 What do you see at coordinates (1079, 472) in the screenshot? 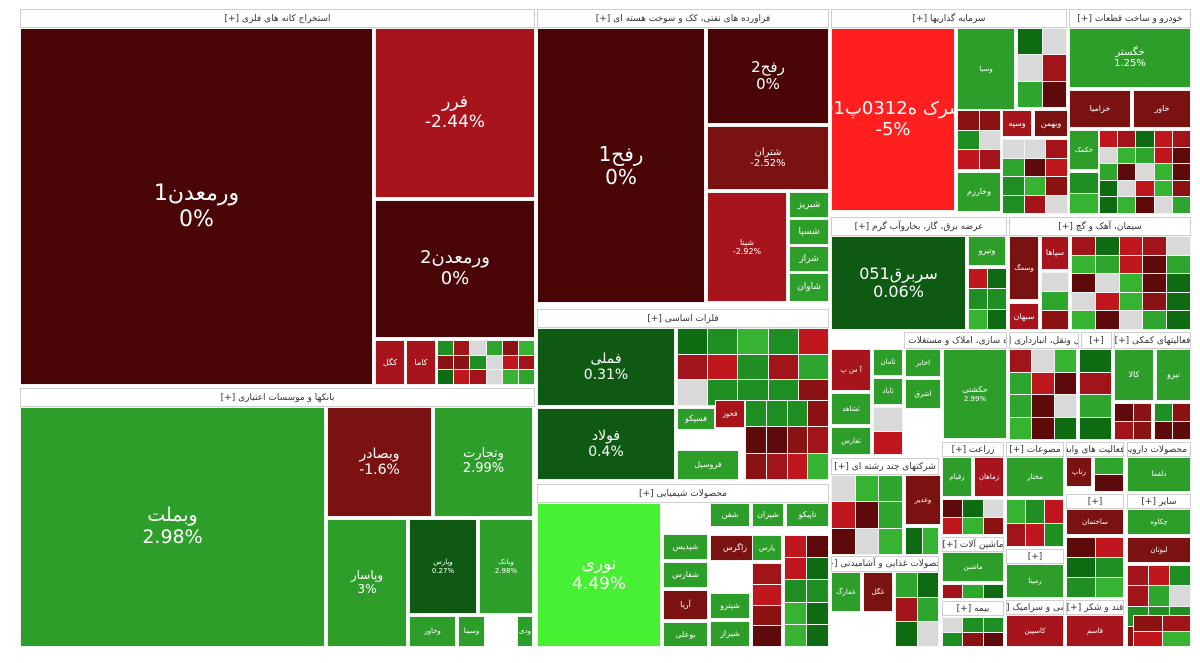
I see `stock-tile: رتاپ` at bounding box center [1079, 472].